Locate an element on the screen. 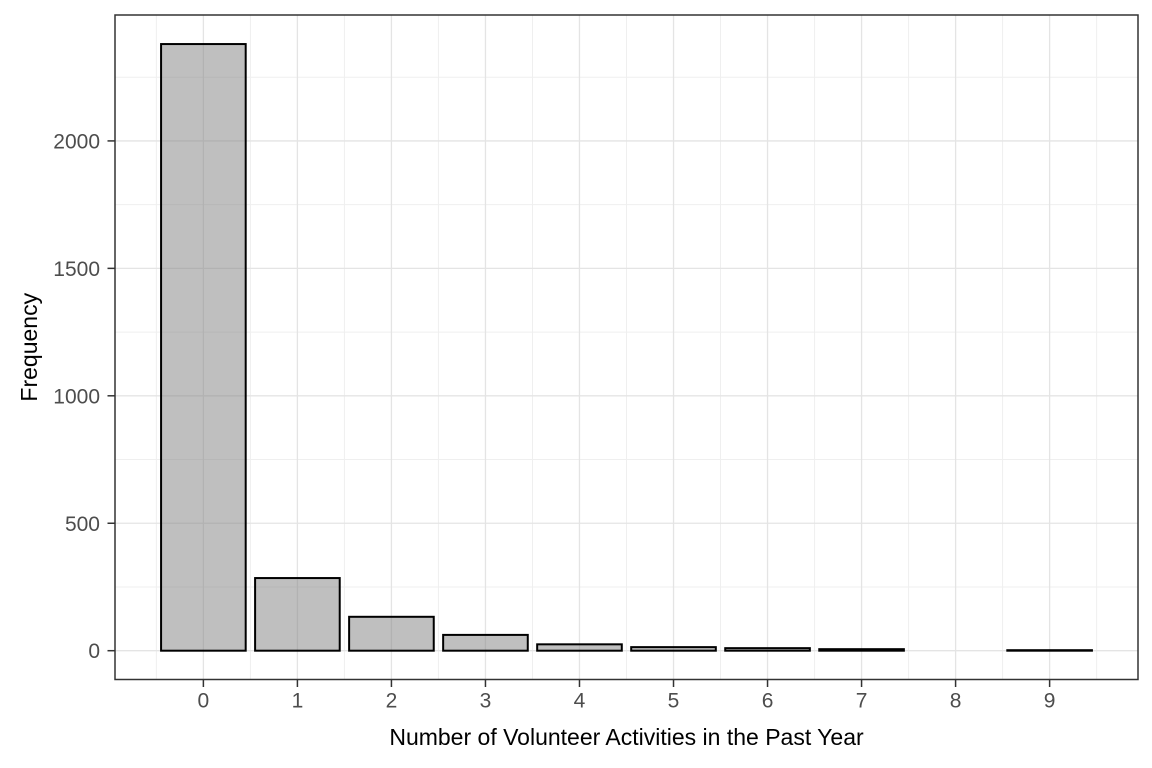  x-tick-label: 4 is located at coordinates (580, 701).